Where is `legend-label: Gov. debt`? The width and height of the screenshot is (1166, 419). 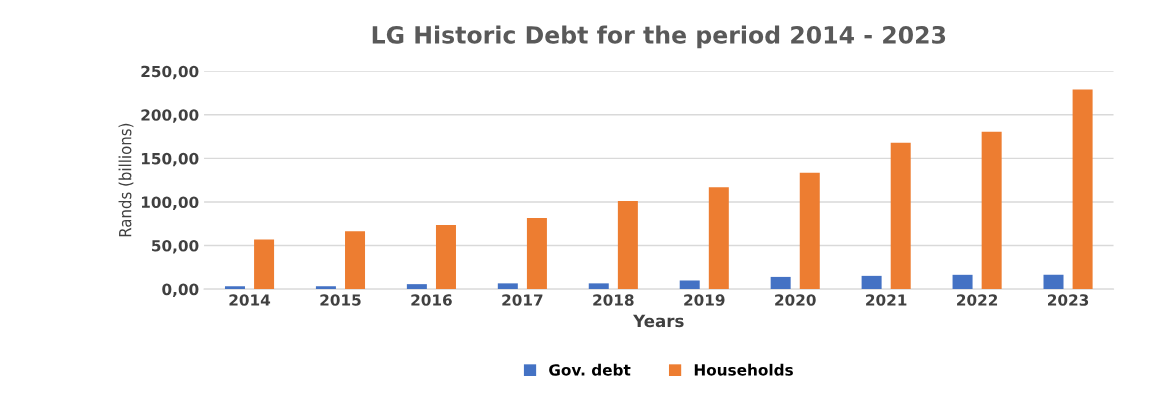
legend-label: Gov. debt is located at coordinates (590, 369).